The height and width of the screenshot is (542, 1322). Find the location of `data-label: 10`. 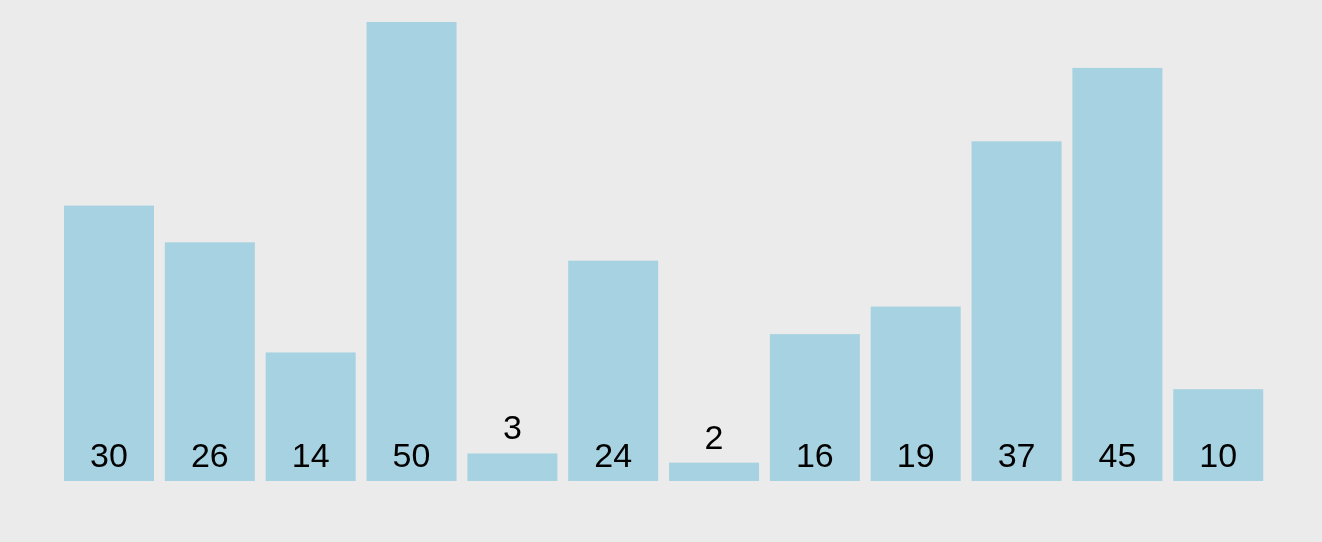

data-label: 10 is located at coordinates (1218, 455).